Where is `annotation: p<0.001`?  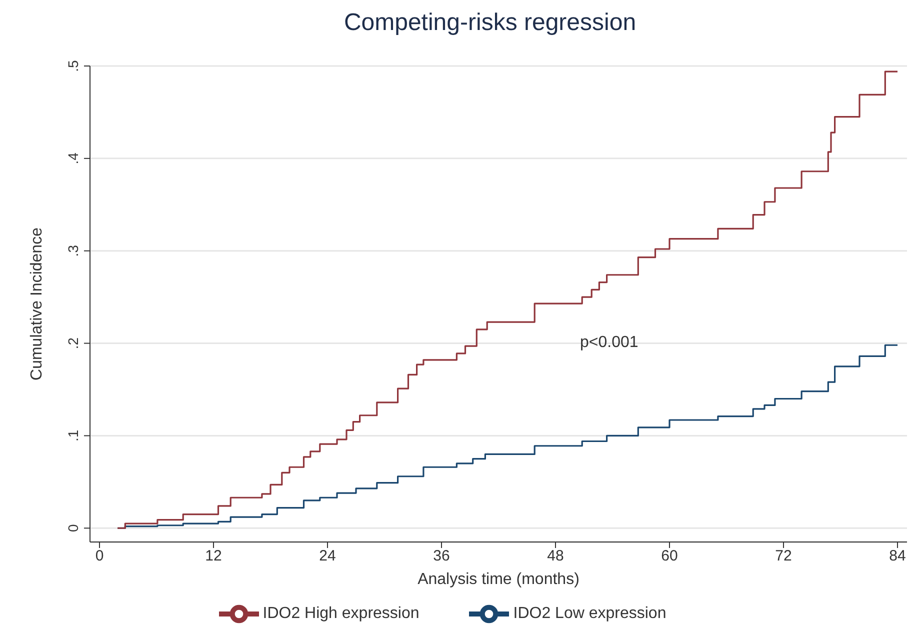 annotation: p<0.001 is located at coordinates (609, 343).